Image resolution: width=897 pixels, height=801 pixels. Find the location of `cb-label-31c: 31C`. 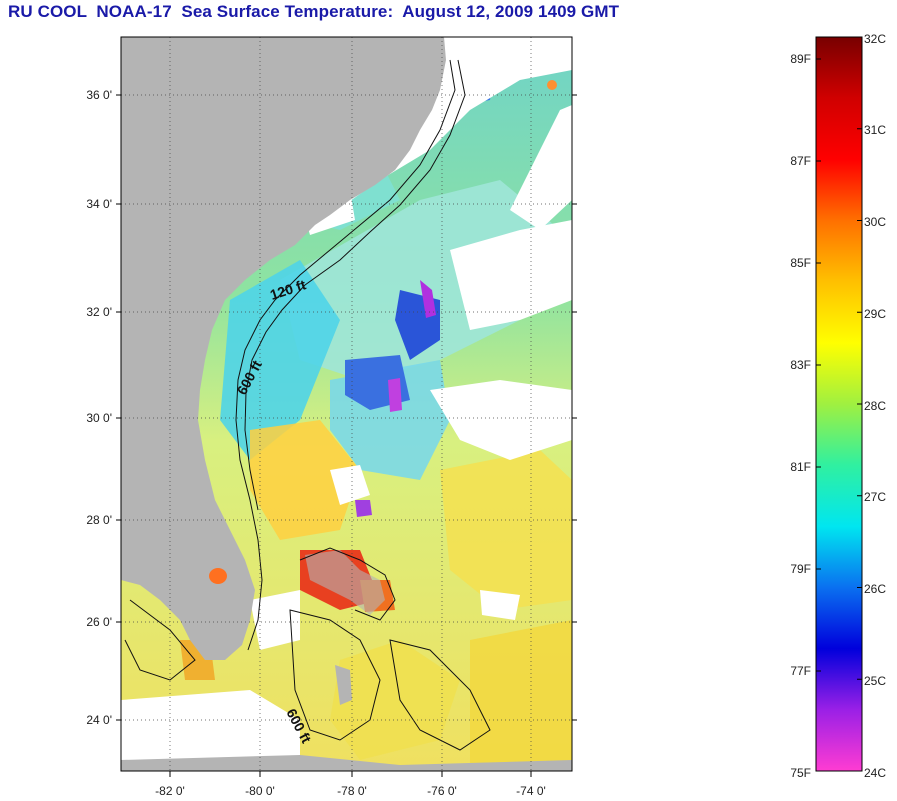

cb-label-31c: 31C is located at coordinates (875, 130).